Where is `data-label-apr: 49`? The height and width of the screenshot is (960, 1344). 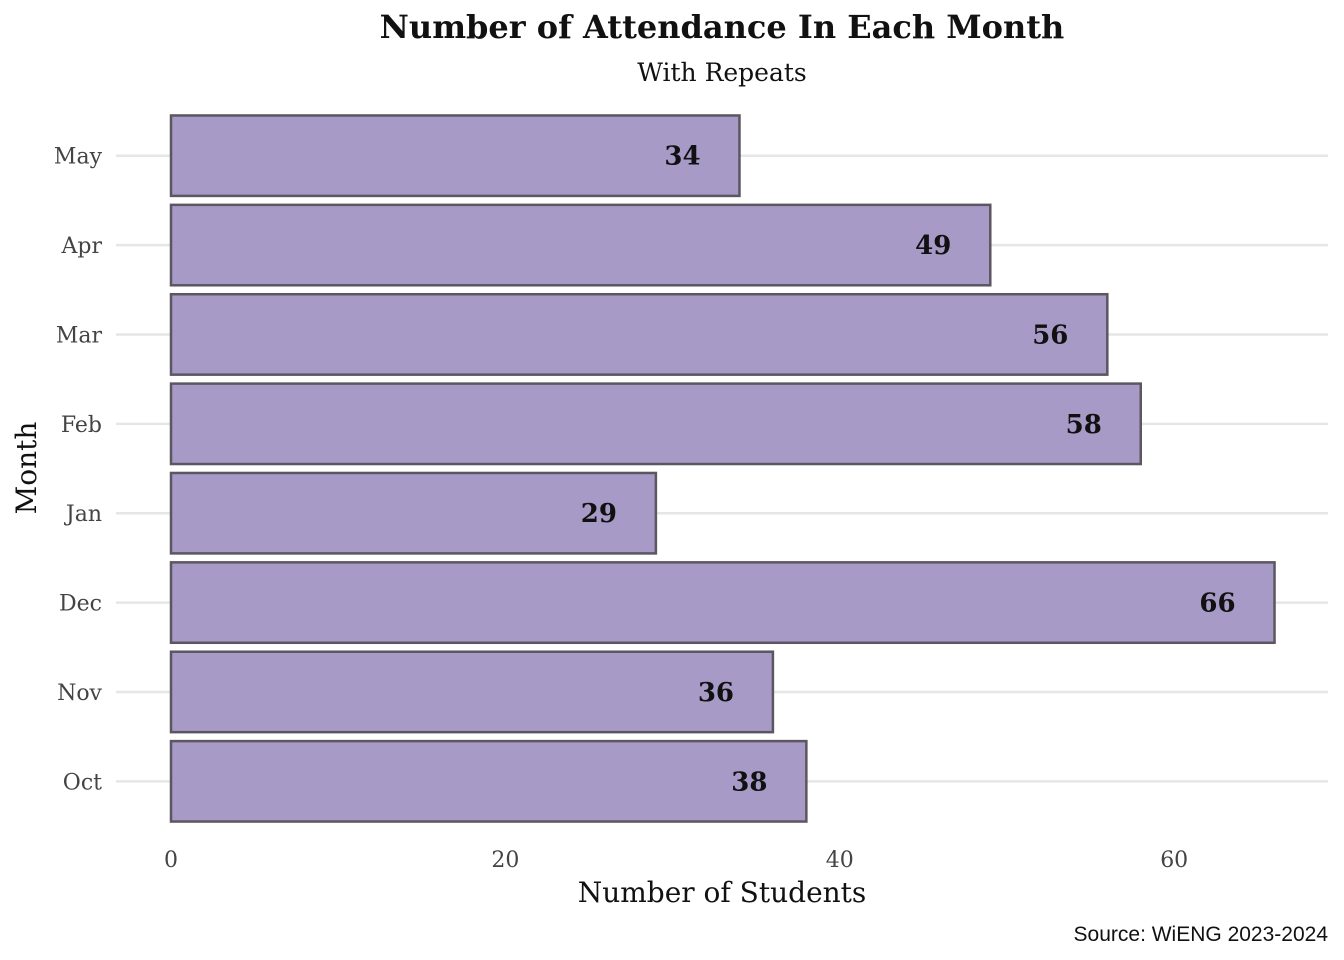
data-label-apr: 49 is located at coordinates (933, 246).